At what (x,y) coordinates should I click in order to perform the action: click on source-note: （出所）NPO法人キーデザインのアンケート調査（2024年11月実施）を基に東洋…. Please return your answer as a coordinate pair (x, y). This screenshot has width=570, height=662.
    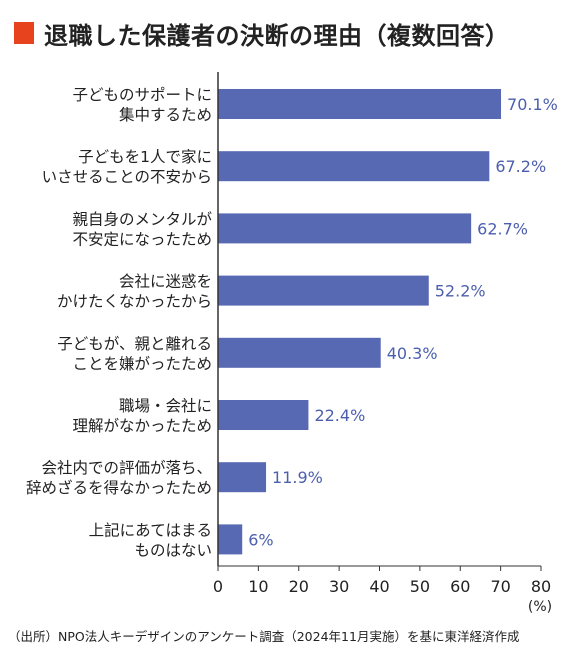
    Looking at the image, I should click on (264, 636).